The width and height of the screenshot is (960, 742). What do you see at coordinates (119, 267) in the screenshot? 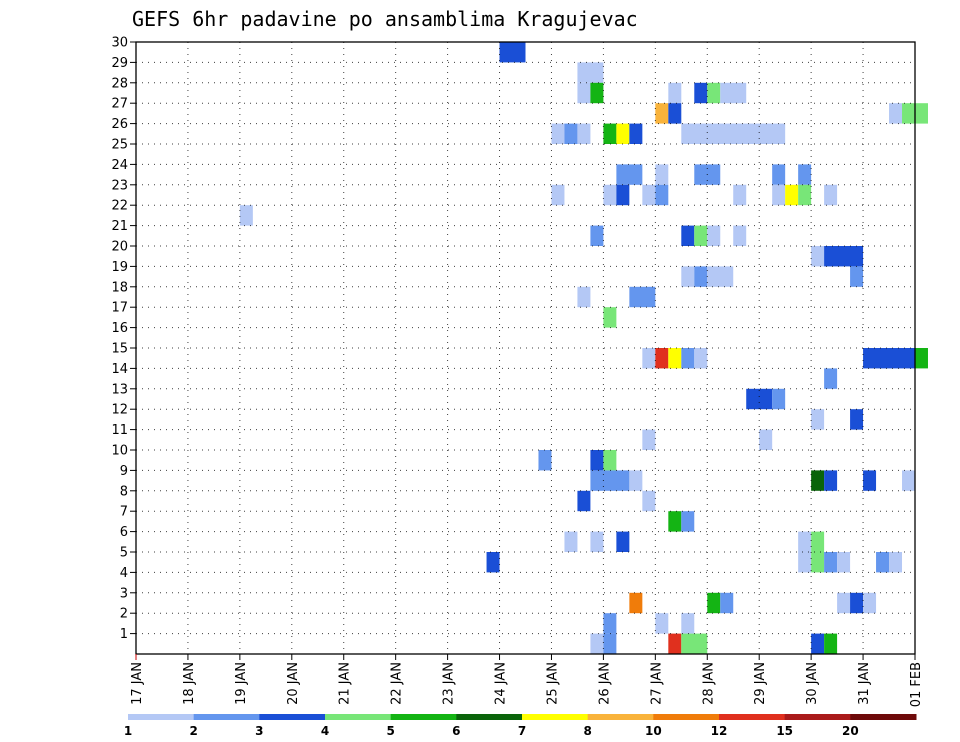
I see `y-tick-label: 19` at bounding box center [119, 267].